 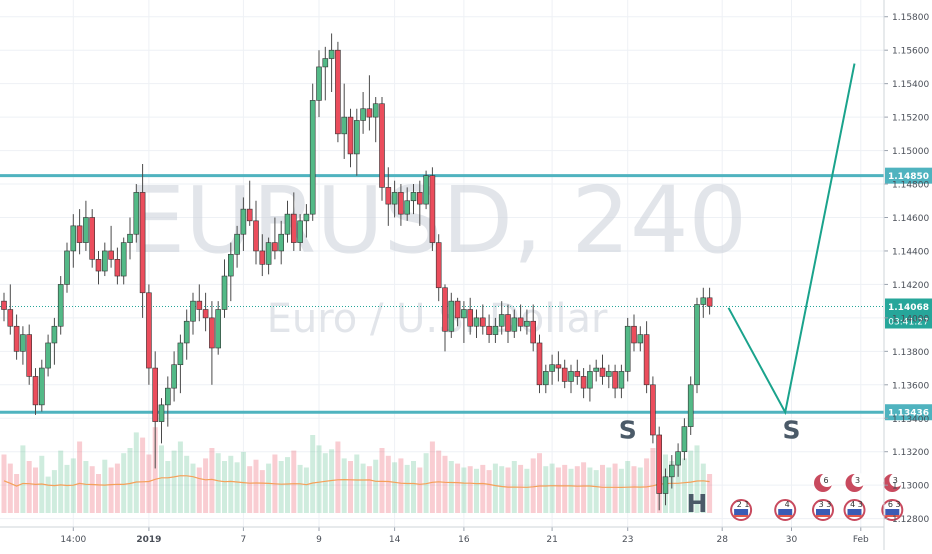 I want to click on level-price-badge, so click(x=908, y=412).